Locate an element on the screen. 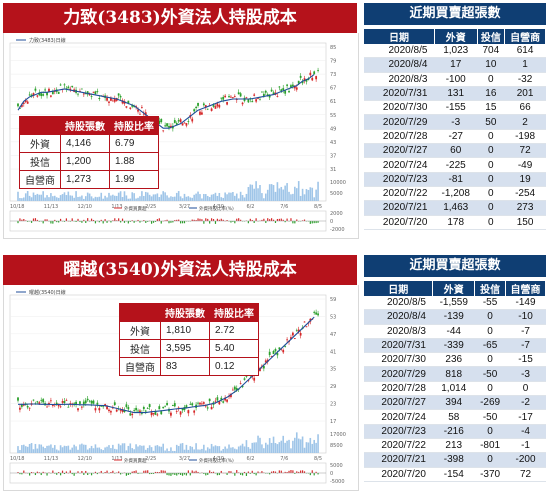  trade-trust: -55 is located at coordinates (490, 303).